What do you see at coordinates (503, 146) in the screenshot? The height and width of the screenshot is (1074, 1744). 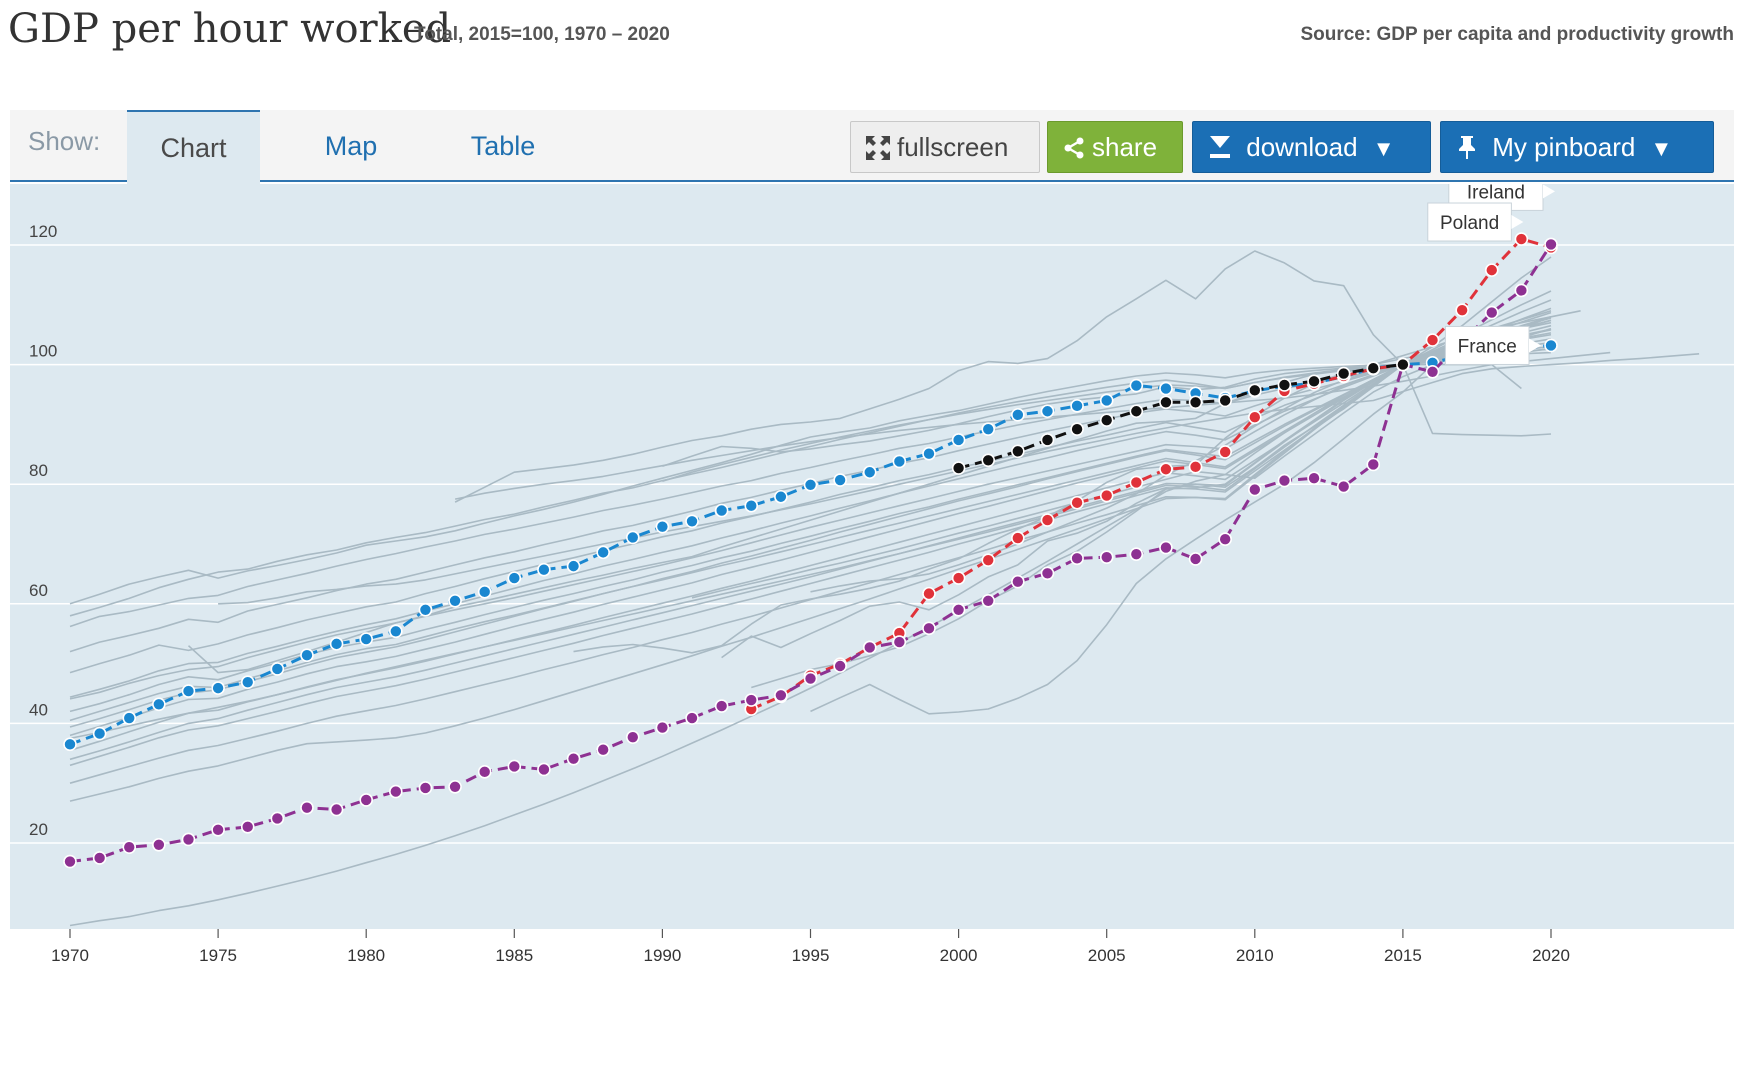 I see `tab-table: Table` at bounding box center [503, 146].